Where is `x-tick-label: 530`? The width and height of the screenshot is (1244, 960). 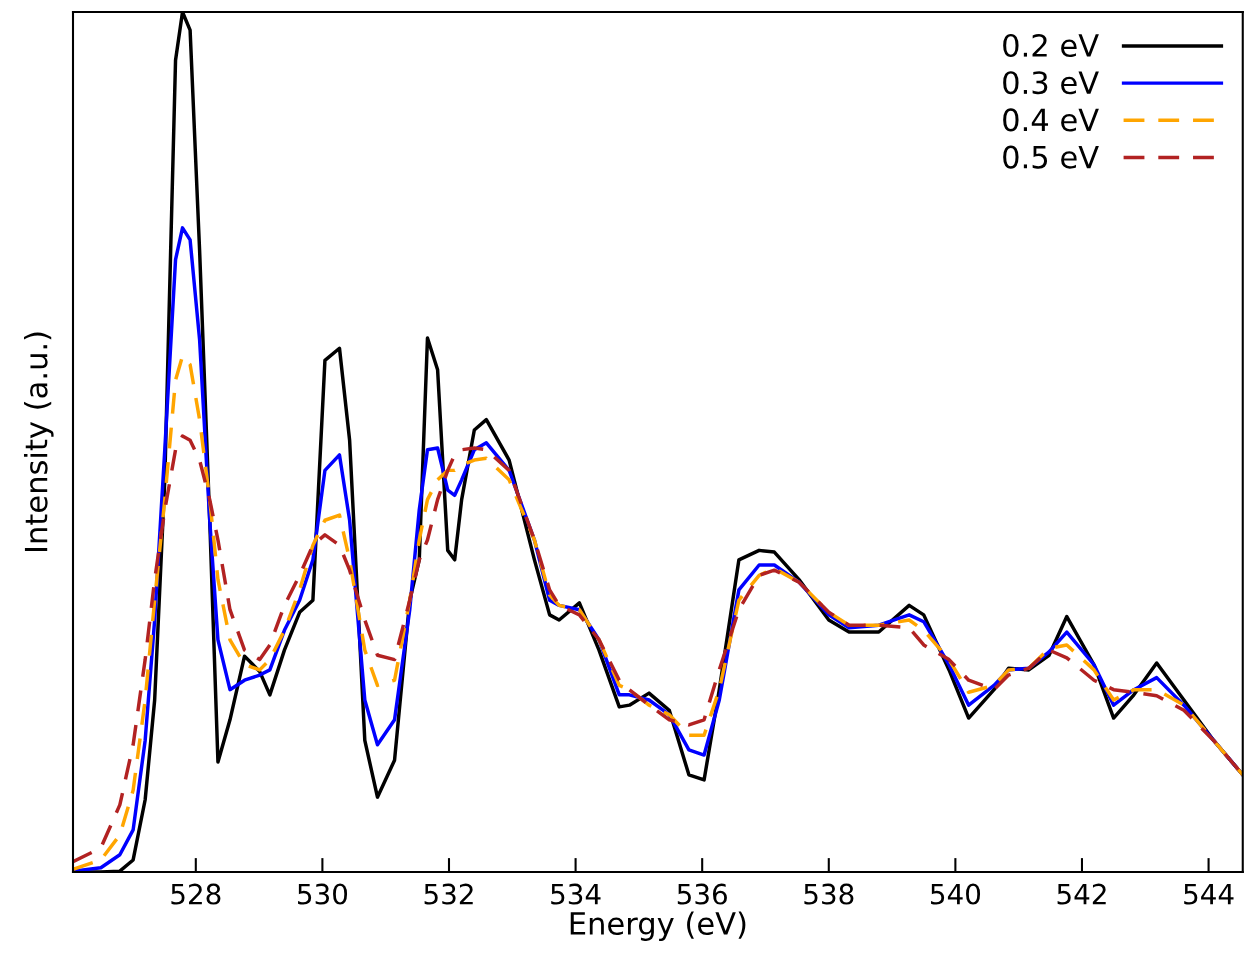 x-tick-label: 530 is located at coordinates (323, 894).